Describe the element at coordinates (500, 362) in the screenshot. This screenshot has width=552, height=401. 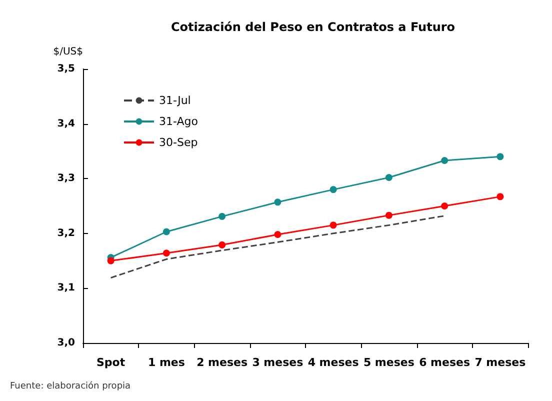
I see `x-tick-label: 7 meses` at that location.